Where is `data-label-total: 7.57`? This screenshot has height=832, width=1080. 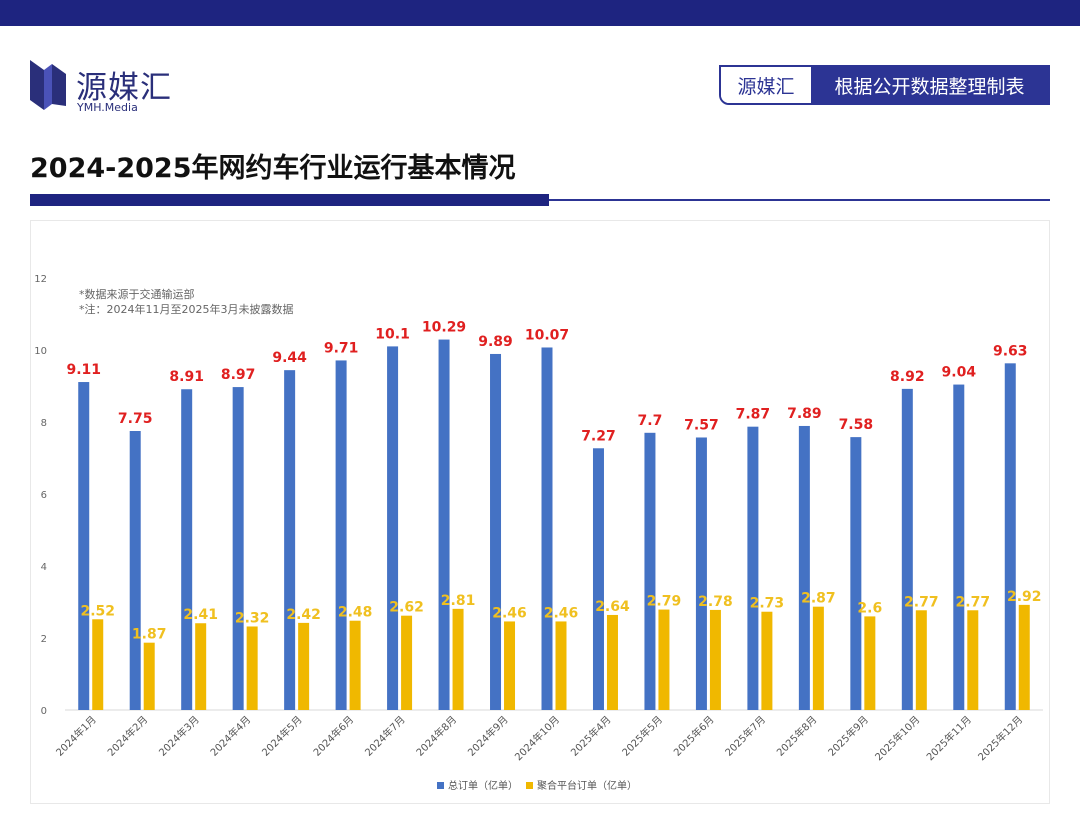 data-label-total: 7.57 is located at coordinates (701, 425).